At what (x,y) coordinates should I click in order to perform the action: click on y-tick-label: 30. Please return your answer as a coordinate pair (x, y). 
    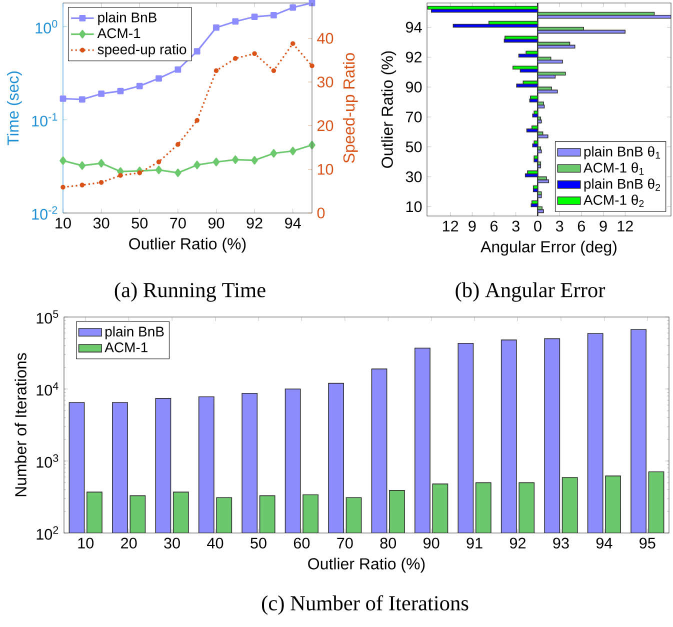
    Looking at the image, I should click on (414, 176).